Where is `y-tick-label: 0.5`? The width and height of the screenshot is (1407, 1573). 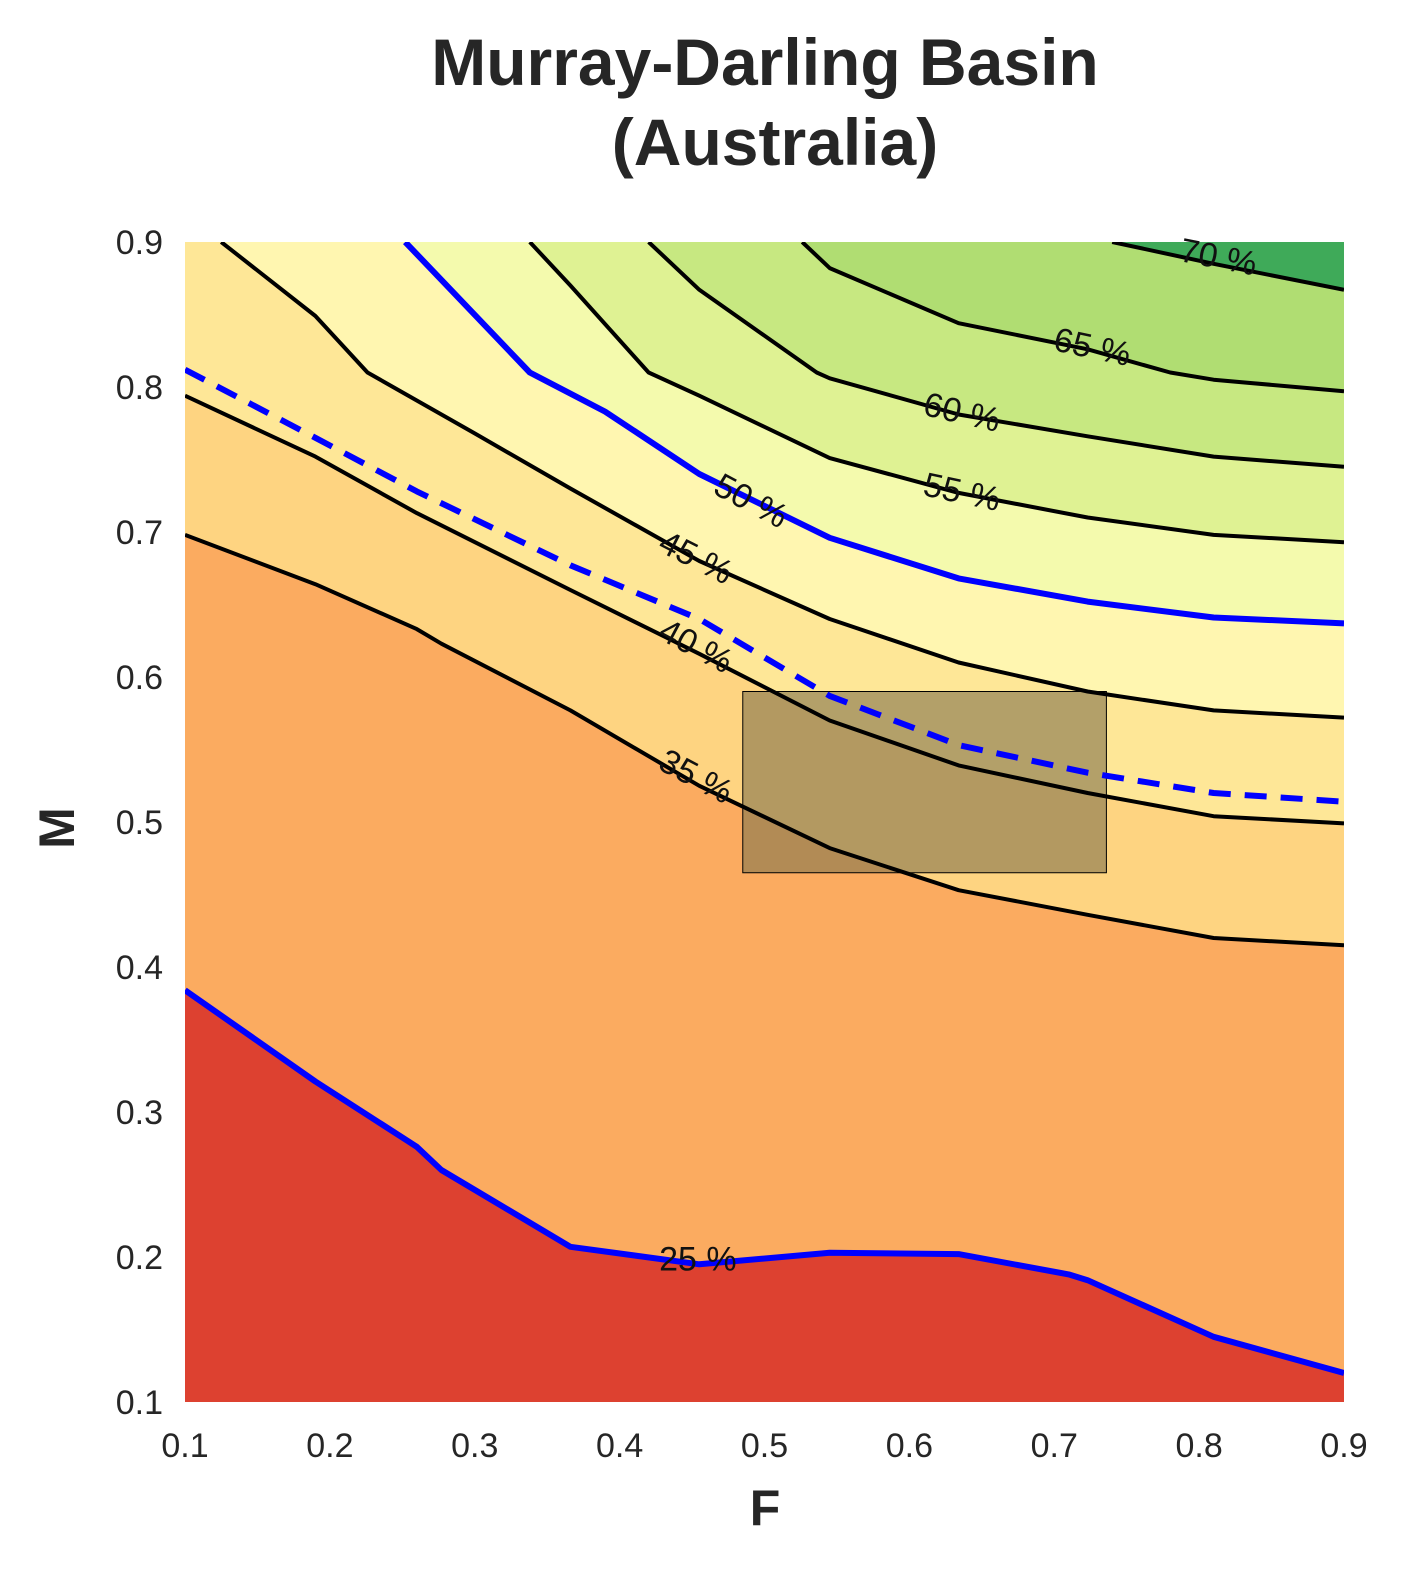 y-tick-label: 0.5 is located at coordinates (139, 823).